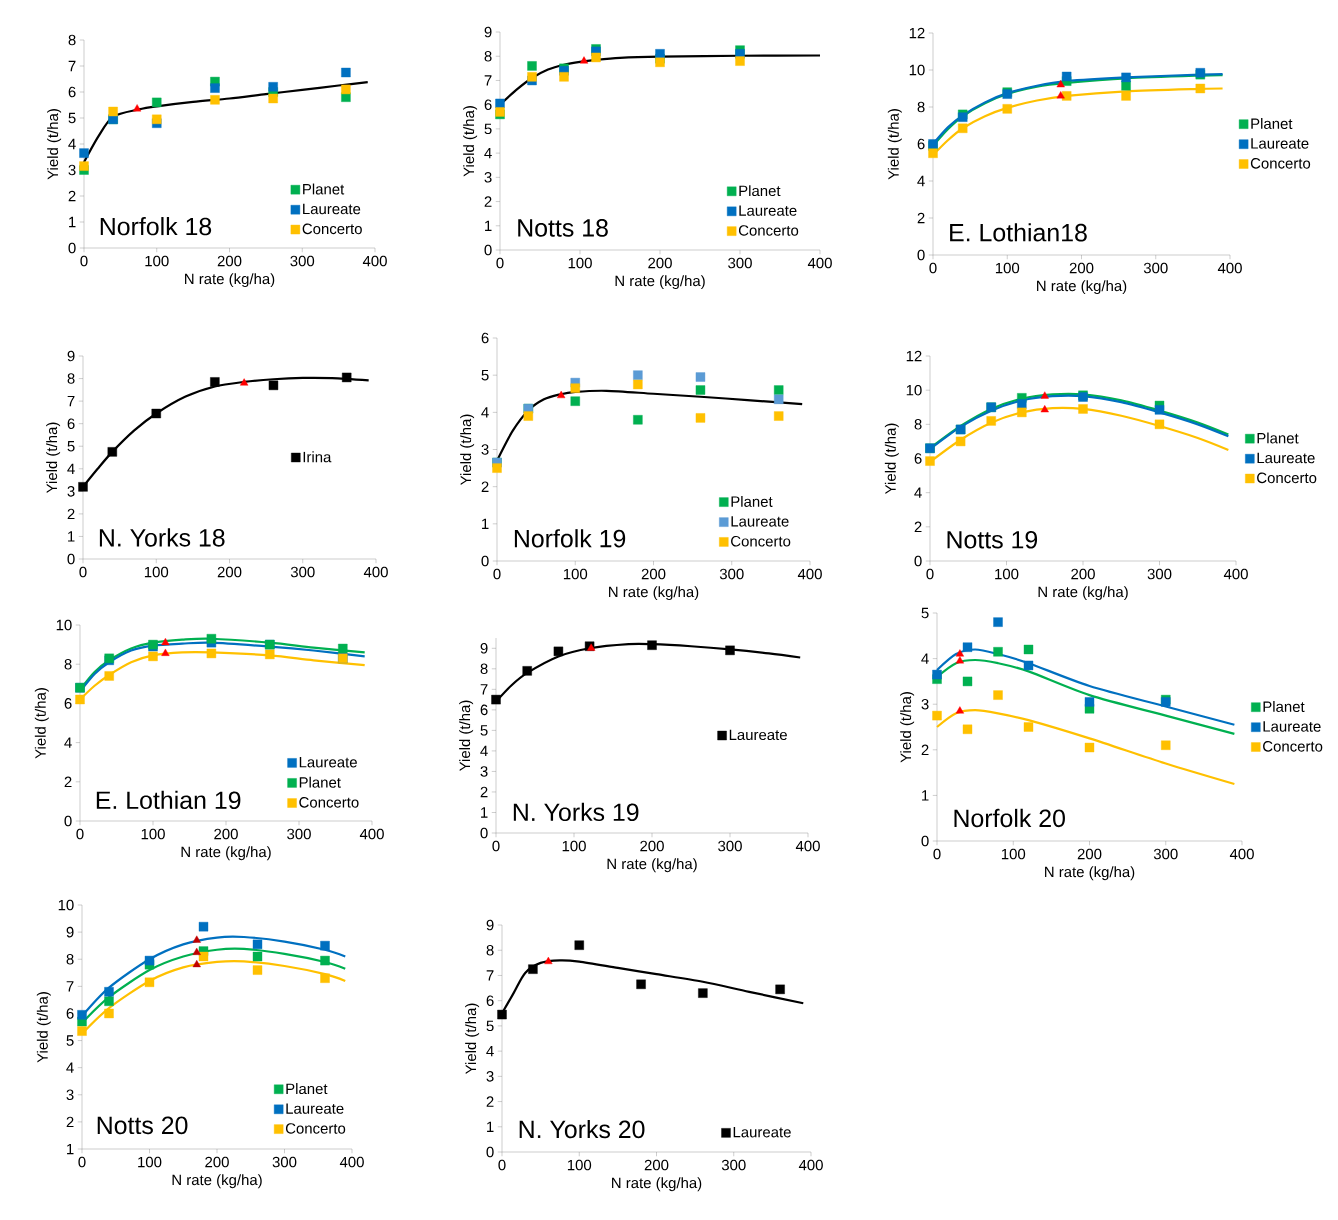 The width and height of the screenshot is (1338, 1220). Describe the element at coordinates (1009, 818) in the screenshot. I see `text: Norfolk 20` at that location.